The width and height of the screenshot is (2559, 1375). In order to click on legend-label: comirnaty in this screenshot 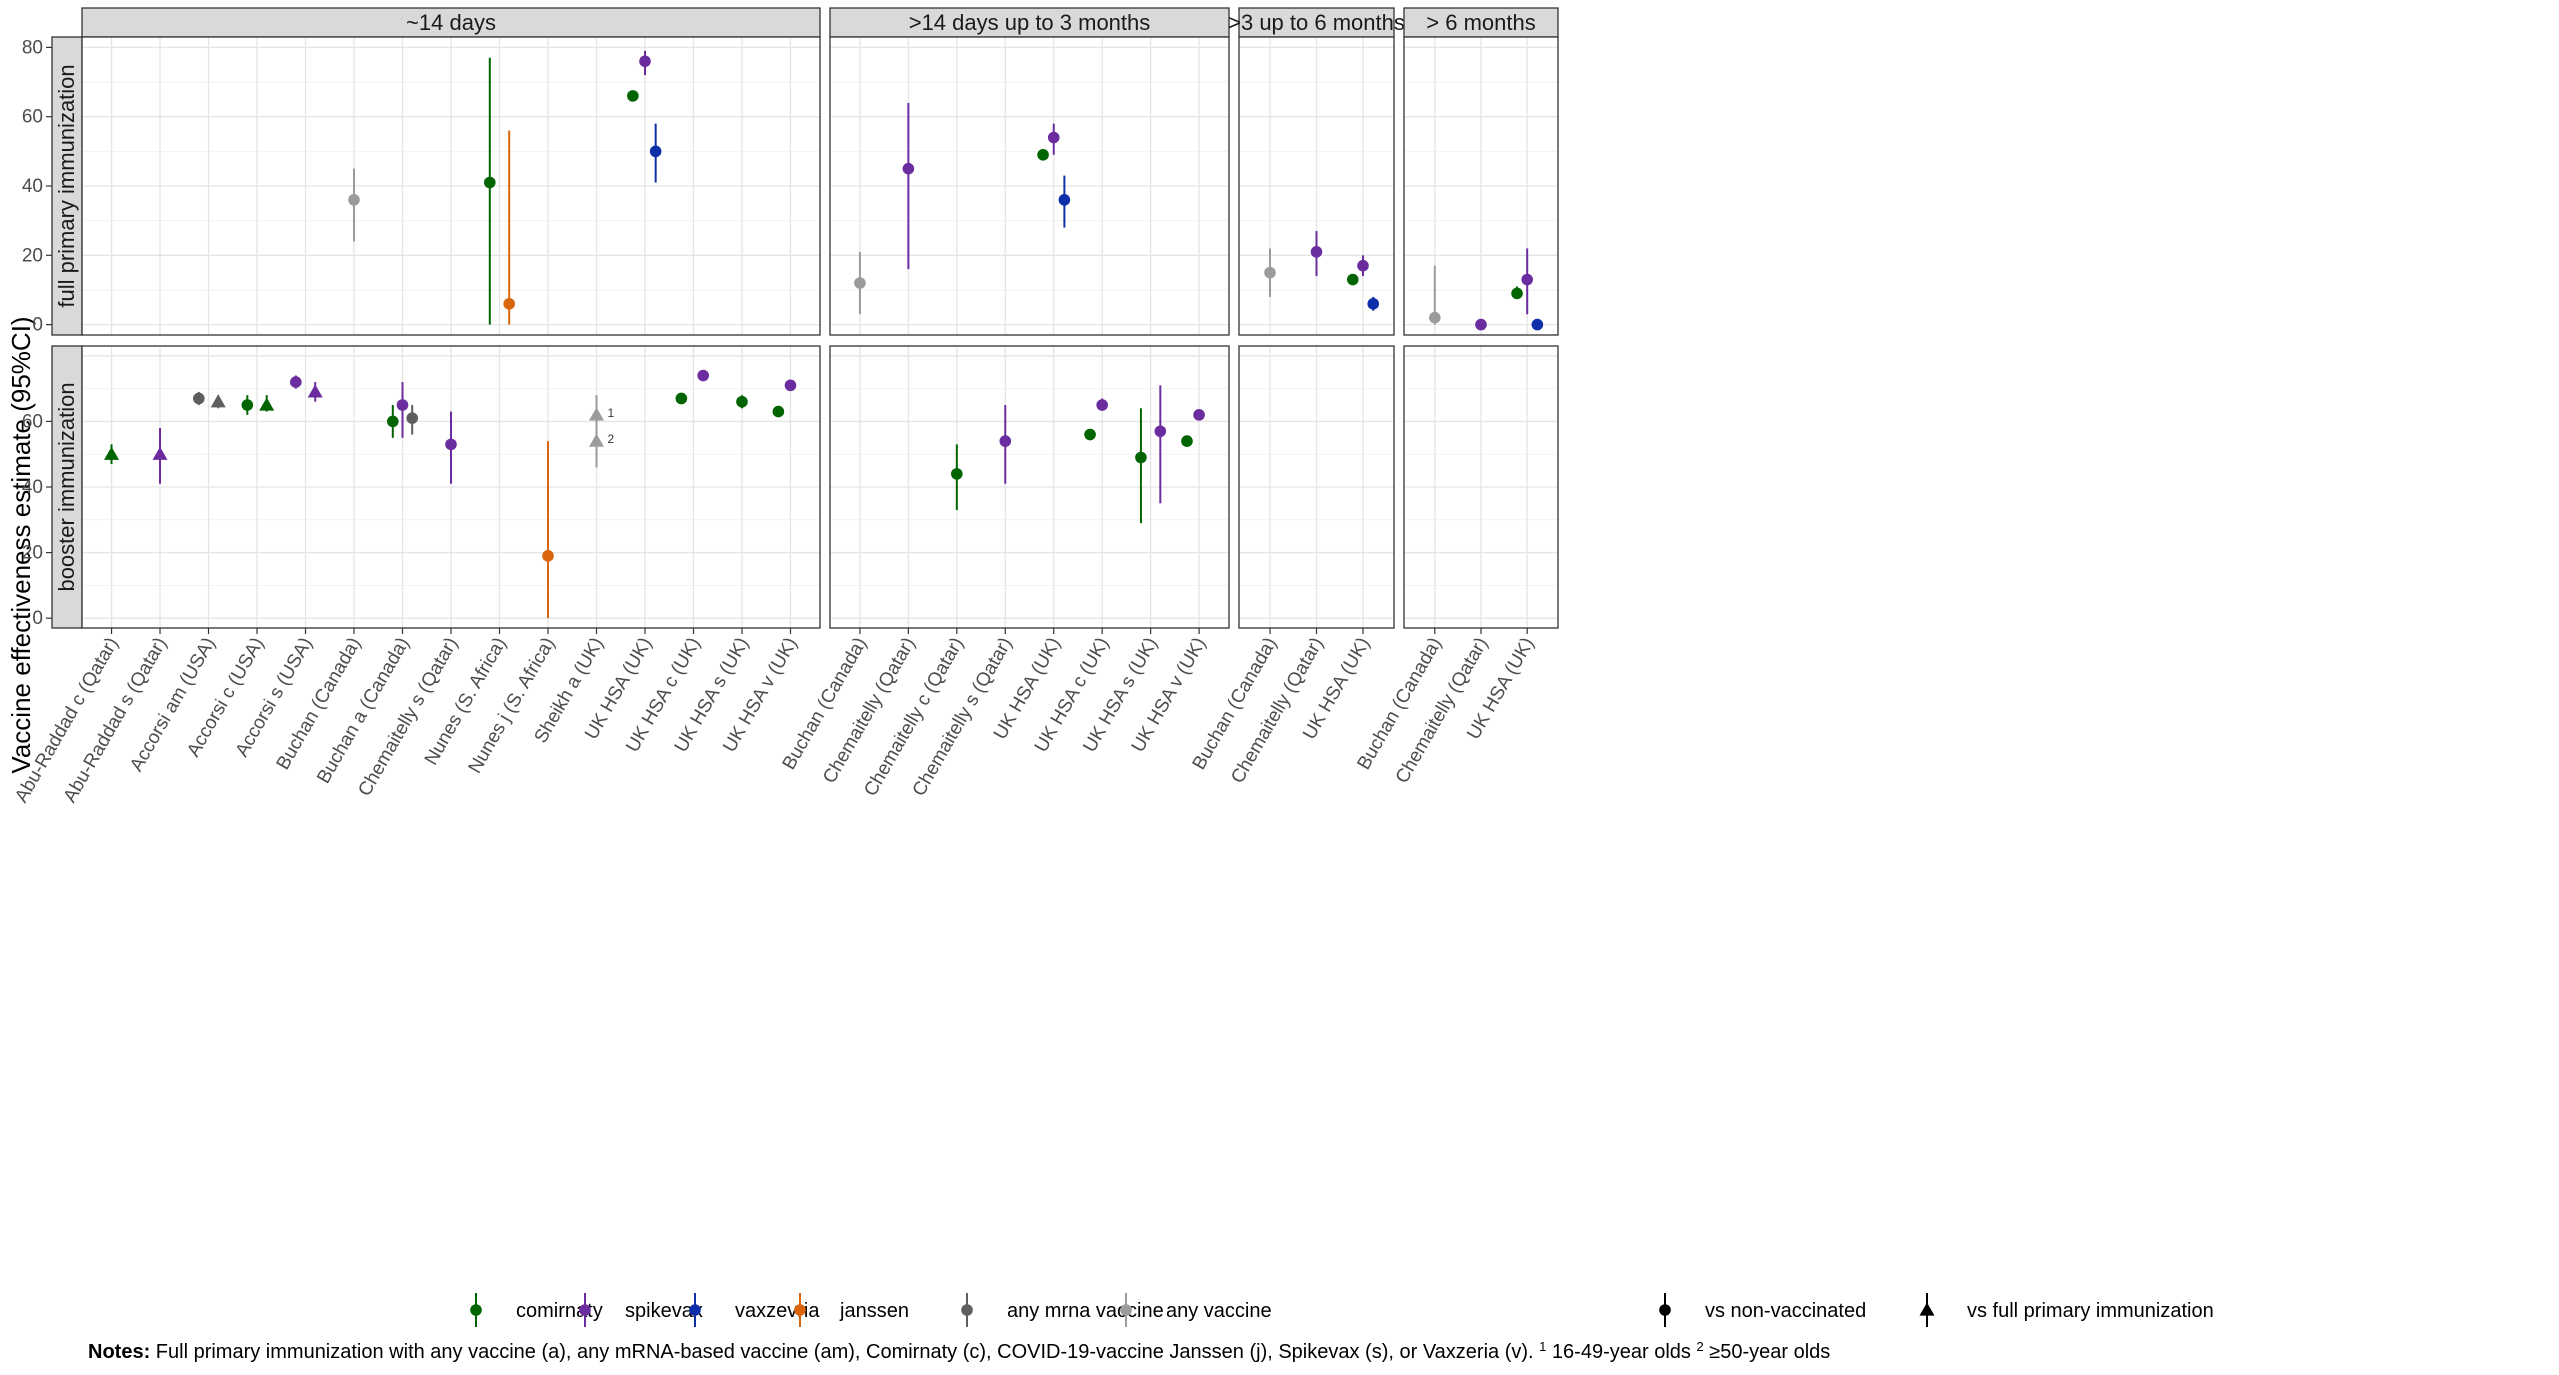, I will do `click(559, 1311)`.